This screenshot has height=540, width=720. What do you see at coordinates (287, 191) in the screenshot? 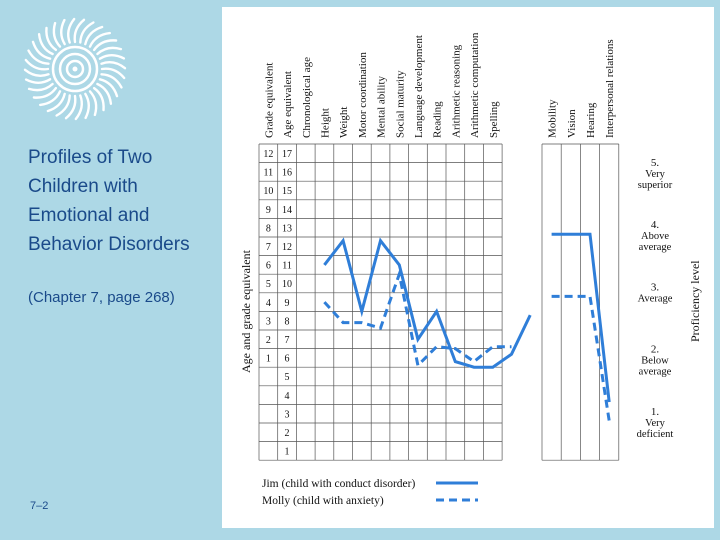
I see `age-tick-label: 15` at bounding box center [287, 191].